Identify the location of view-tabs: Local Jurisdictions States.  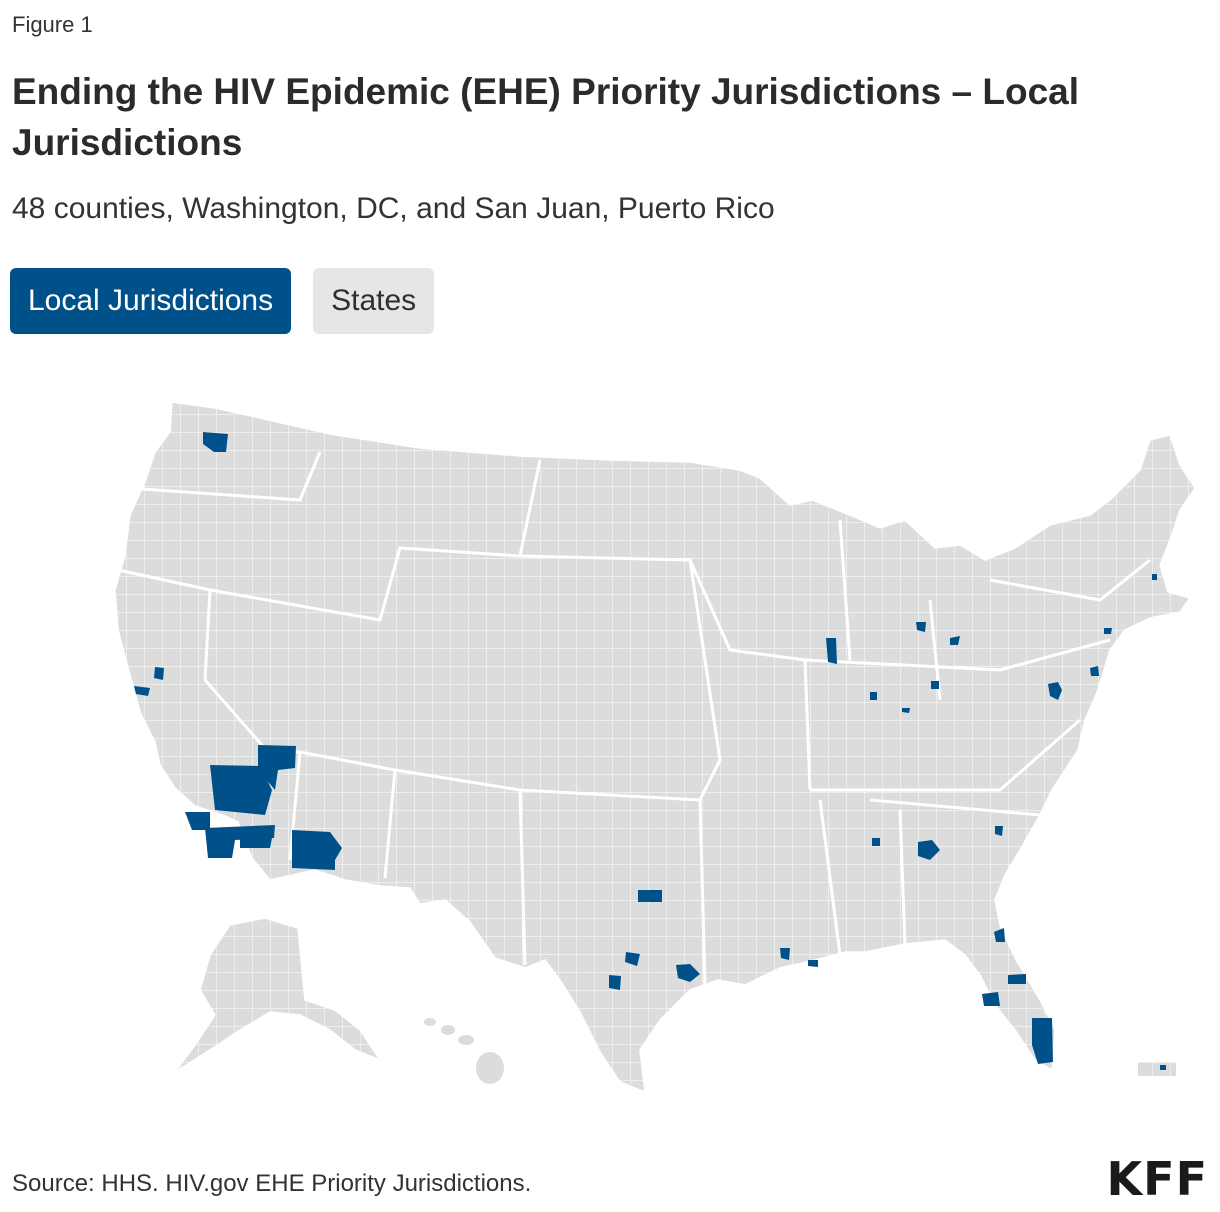
(222, 301).